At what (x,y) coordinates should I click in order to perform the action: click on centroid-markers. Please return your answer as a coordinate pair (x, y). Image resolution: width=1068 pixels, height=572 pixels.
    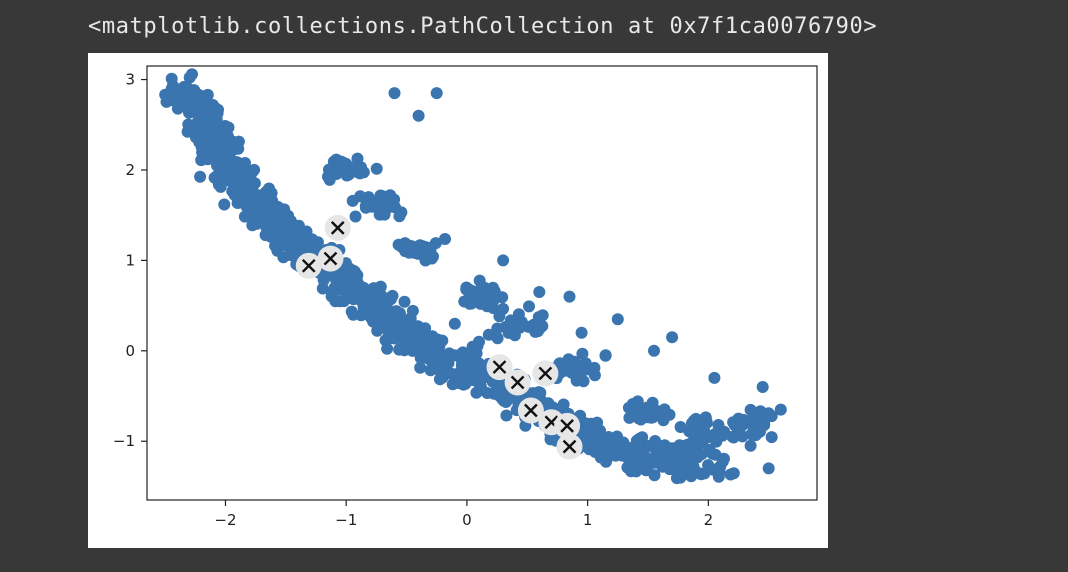
    Looking at the image, I should click on (439, 337).